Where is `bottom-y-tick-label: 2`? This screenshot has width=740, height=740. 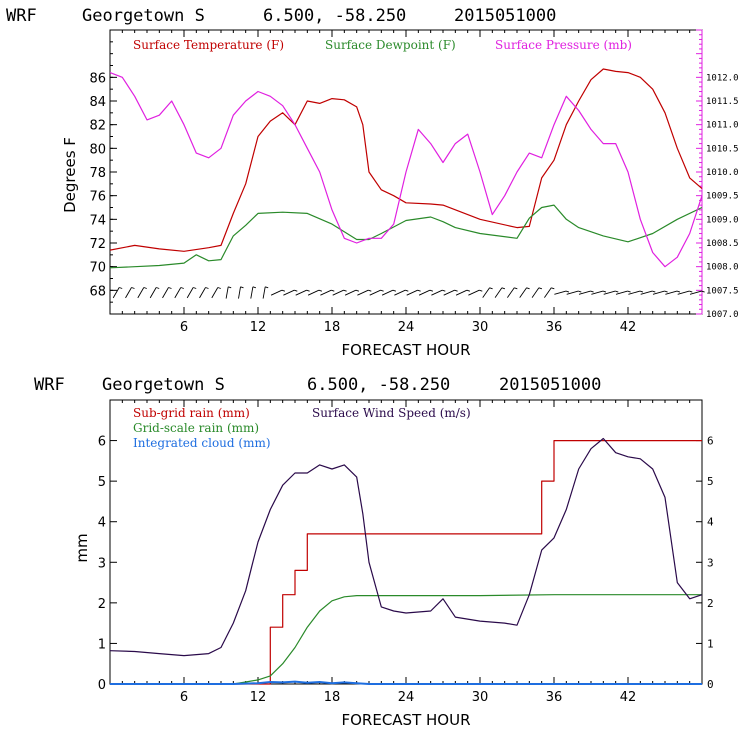
bottom-y-tick-label: 2 is located at coordinates (102, 604).